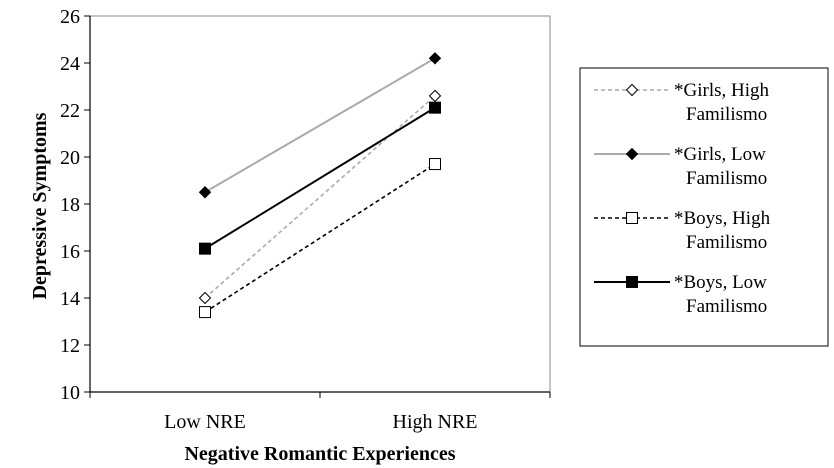 The image size is (834, 468). What do you see at coordinates (70, 158) in the screenshot?
I see `y-tick-label: 20` at bounding box center [70, 158].